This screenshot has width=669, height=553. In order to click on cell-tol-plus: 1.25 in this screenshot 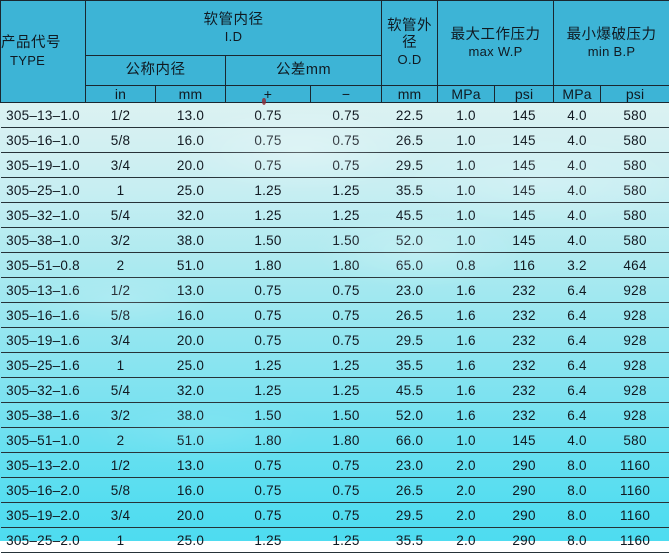, I will do `click(268, 215)`.